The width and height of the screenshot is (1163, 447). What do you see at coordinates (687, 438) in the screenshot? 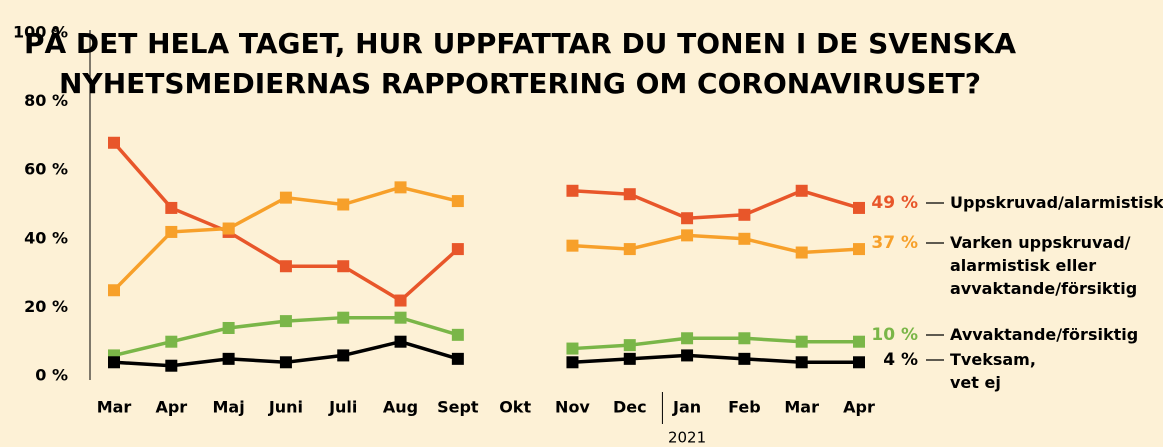
I see `year-label: 2021` at bounding box center [687, 438].